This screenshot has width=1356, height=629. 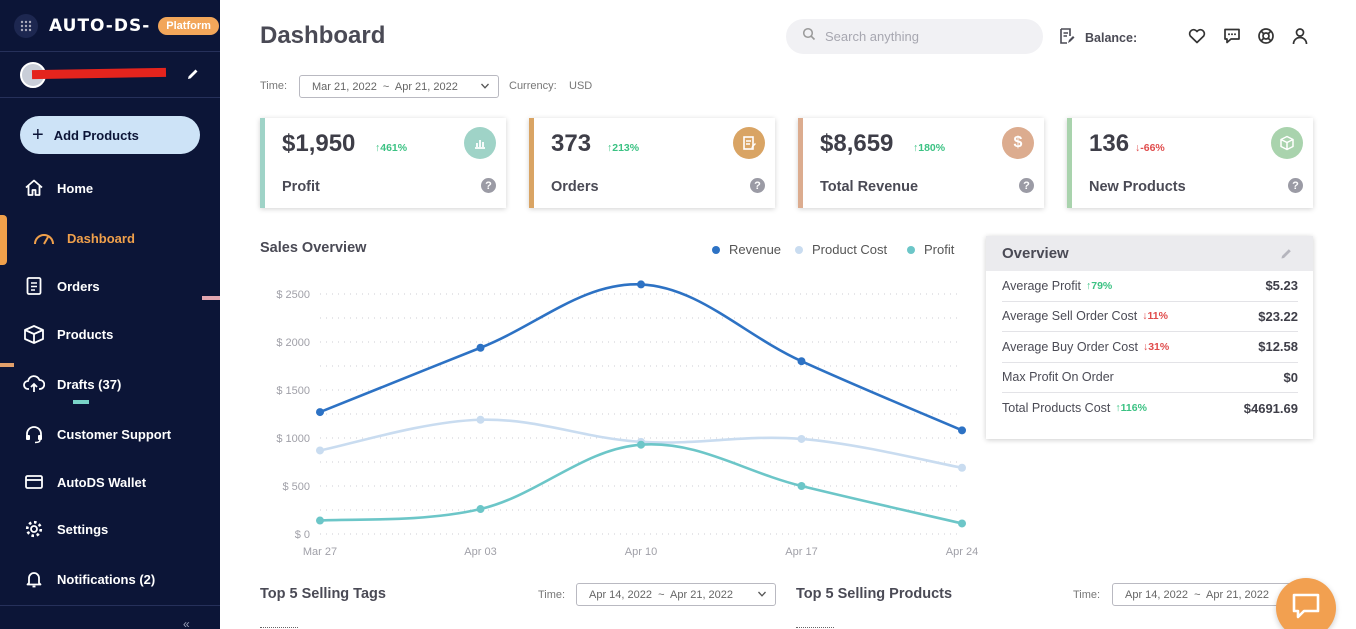 What do you see at coordinates (676, 594) in the screenshot?
I see `tags-date-range-picker: Apr 14, 2022 ~ Apr 21, 2022` at bounding box center [676, 594].